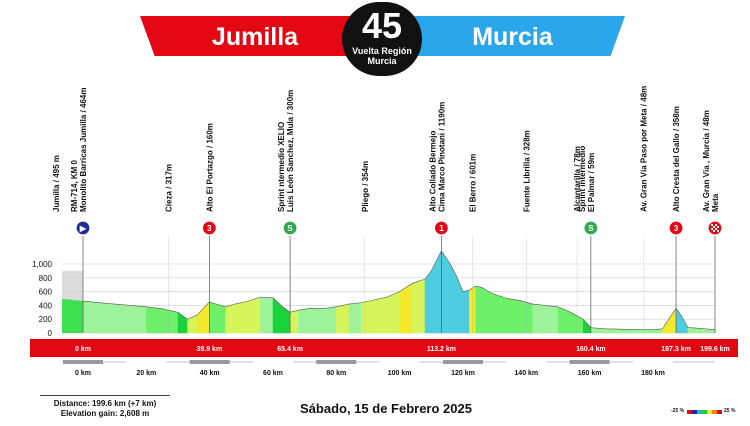  What do you see at coordinates (46, 305) in the screenshot?
I see `y-tick-label: 400` at bounding box center [46, 305].